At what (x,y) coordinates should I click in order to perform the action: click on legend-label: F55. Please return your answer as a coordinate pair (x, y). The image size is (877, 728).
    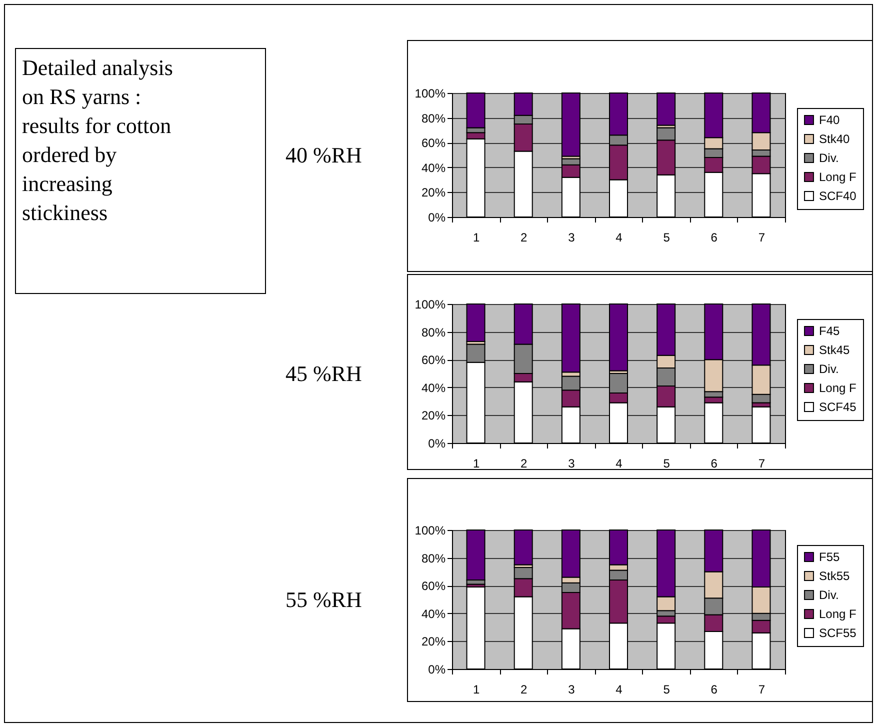
    Looking at the image, I should click on (829, 557).